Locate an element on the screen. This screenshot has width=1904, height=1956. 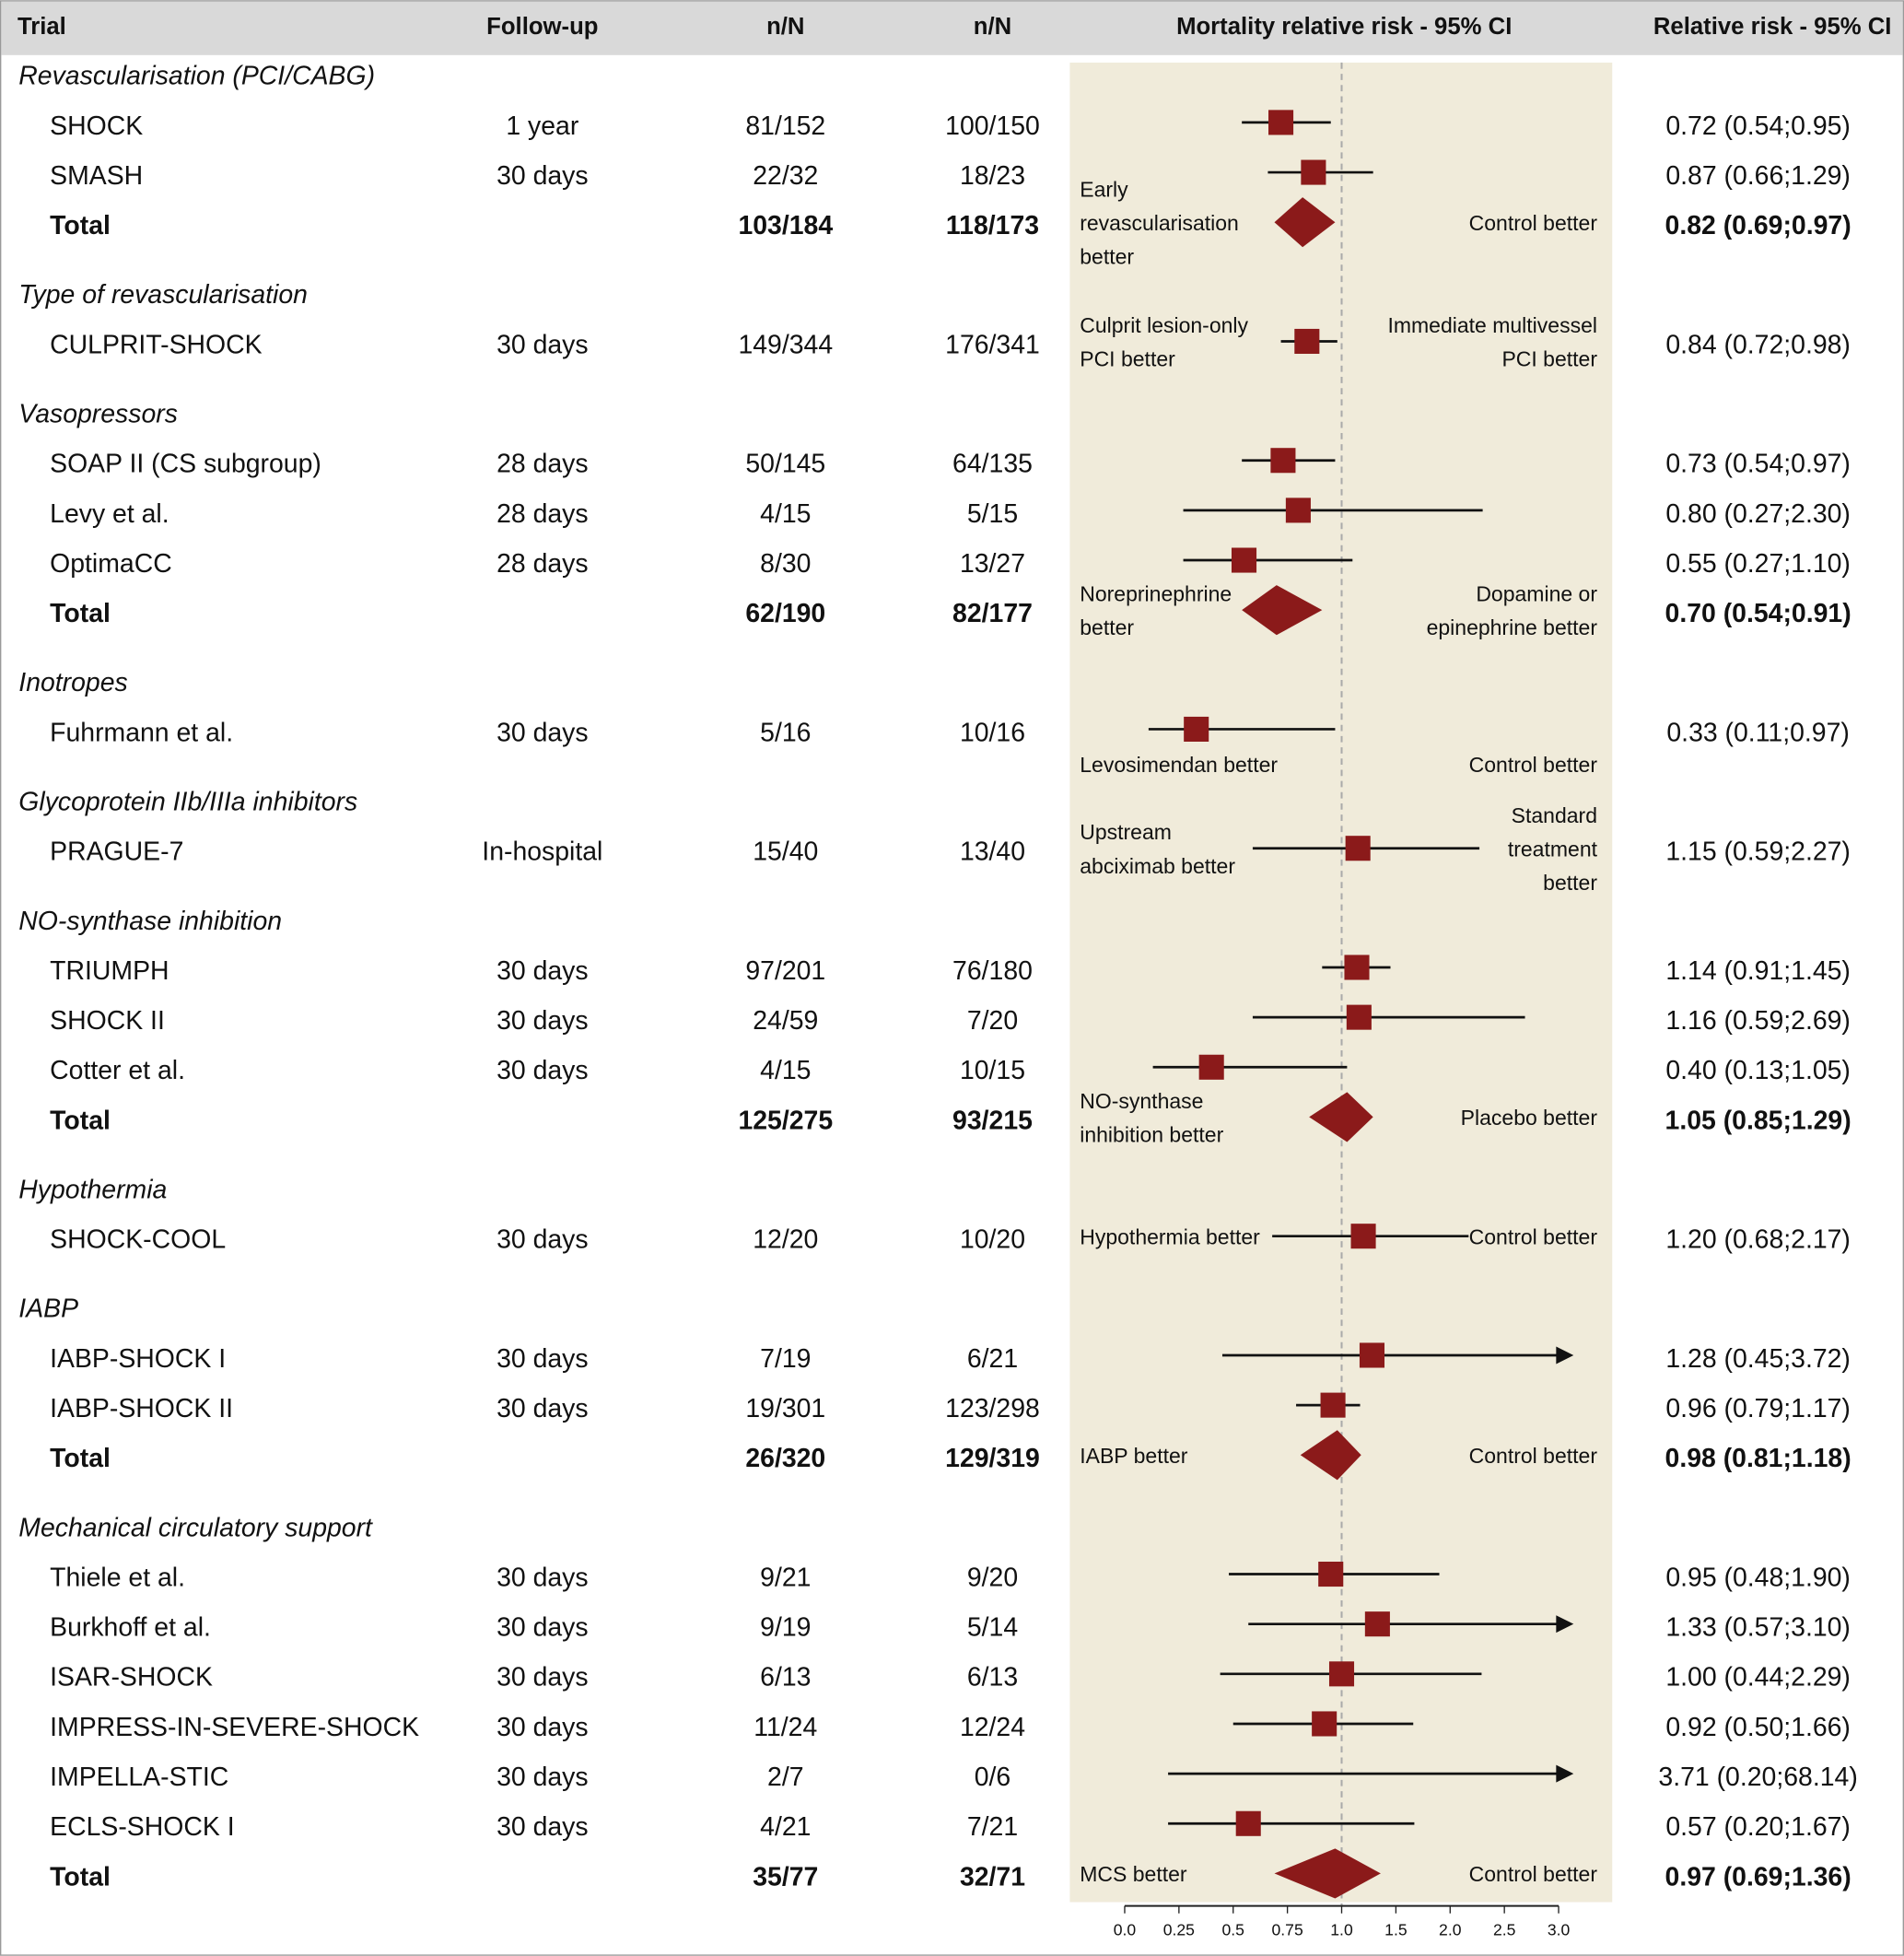
n-treatment: 8/30 is located at coordinates (785, 564).